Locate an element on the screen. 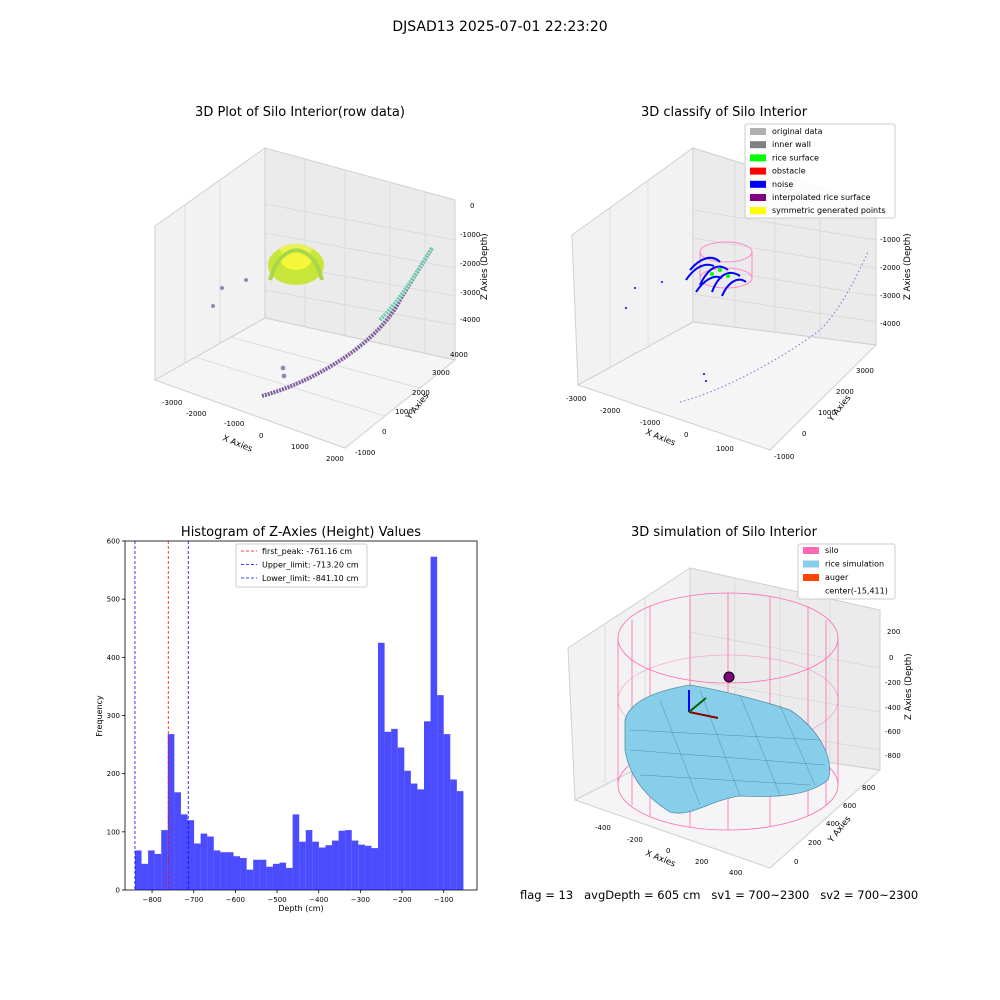  xtick-label: −300 is located at coordinates (360, 900).